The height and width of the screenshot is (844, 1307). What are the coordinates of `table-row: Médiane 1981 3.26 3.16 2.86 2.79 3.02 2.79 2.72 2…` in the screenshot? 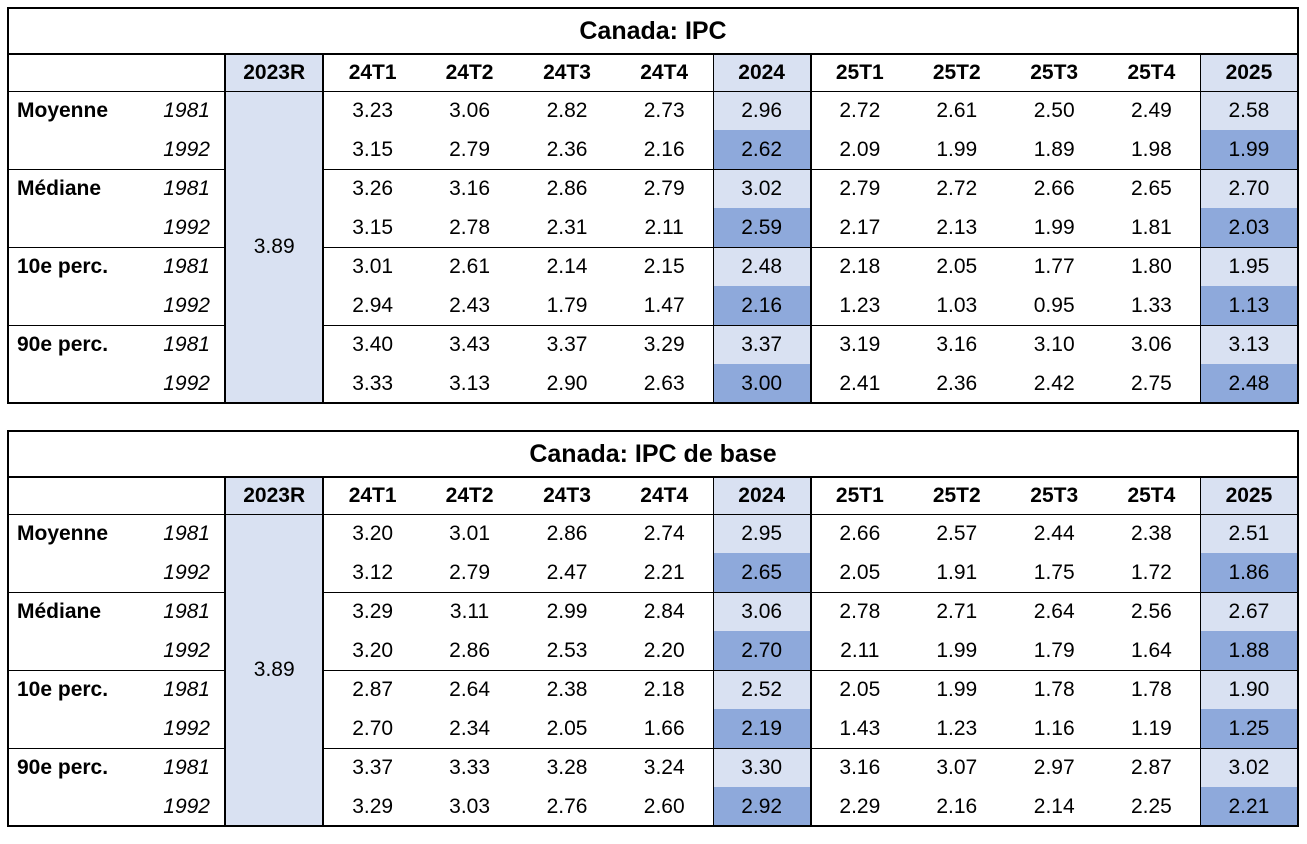 It's located at (653, 188).